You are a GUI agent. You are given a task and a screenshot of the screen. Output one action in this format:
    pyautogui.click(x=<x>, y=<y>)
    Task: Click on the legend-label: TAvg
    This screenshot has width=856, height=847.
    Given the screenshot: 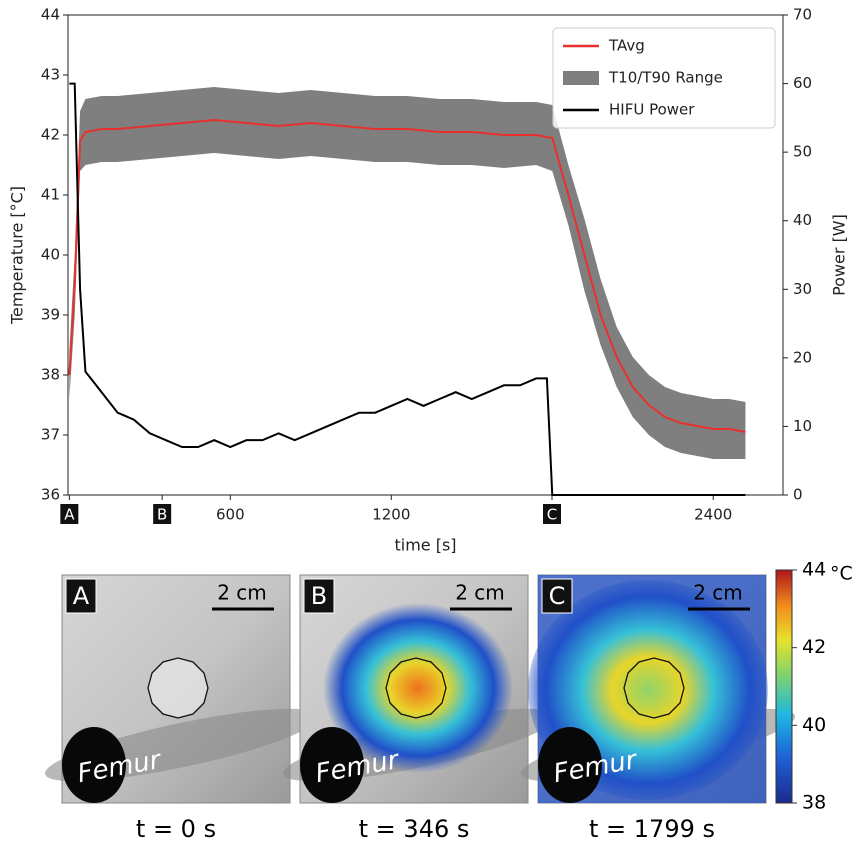 What is the action you would take?
    pyautogui.click(x=626, y=46)
    